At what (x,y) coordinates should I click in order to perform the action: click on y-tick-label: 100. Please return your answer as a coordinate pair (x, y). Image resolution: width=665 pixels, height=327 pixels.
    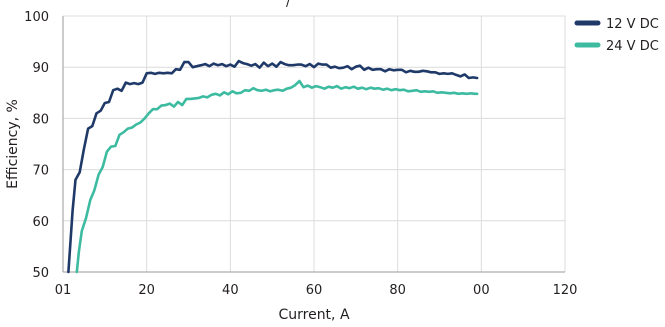
    Looking at the image, I should click on (36, 17).